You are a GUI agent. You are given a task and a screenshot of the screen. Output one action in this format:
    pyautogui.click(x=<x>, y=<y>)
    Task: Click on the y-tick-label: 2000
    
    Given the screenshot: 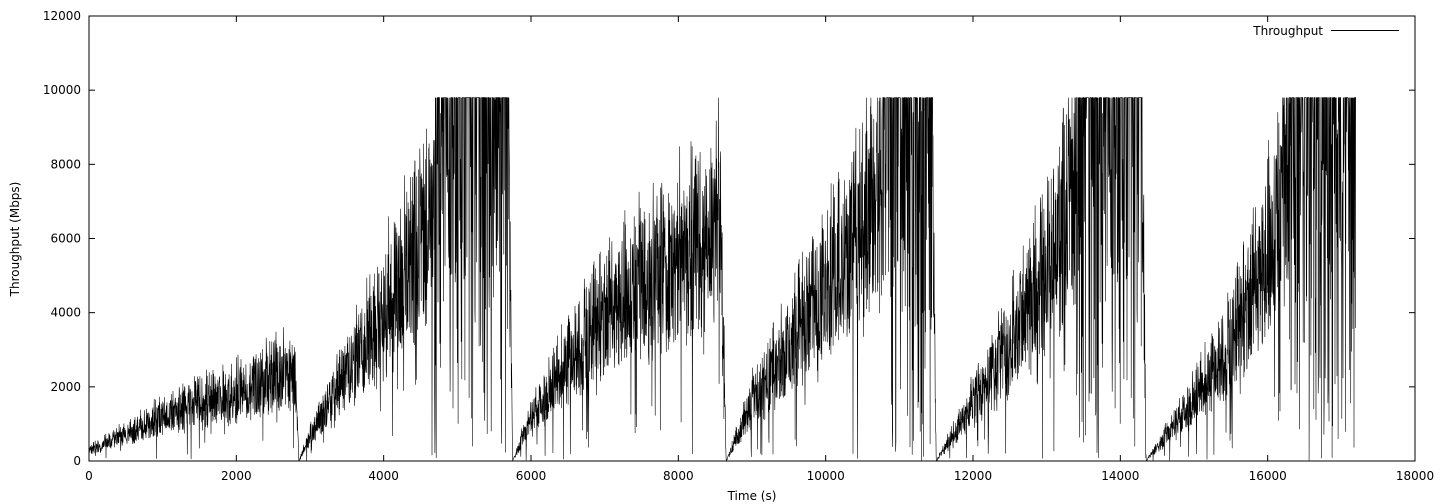 What is the action you would take?
    pyautogui.click(x=65, y=387)
    